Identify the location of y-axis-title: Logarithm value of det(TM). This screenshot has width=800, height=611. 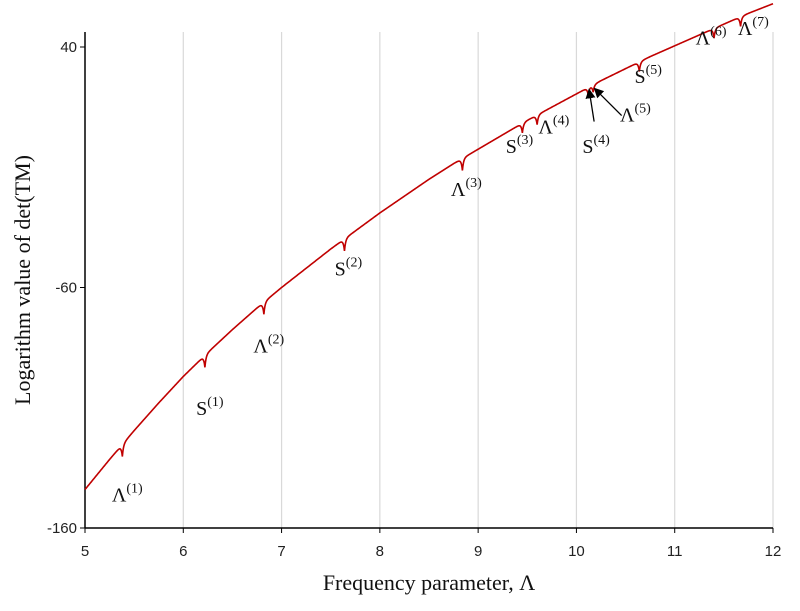
(22, 280).